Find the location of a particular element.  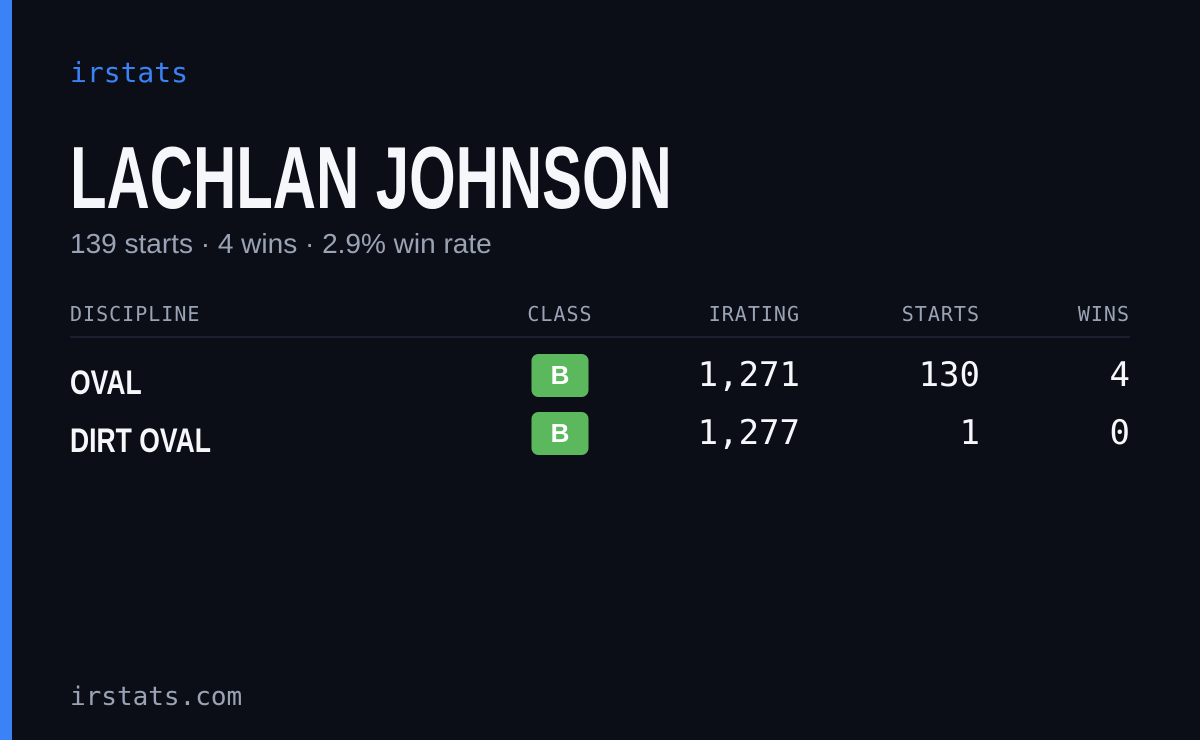

stat-value: 0 is located at coordinates (1119, 433).